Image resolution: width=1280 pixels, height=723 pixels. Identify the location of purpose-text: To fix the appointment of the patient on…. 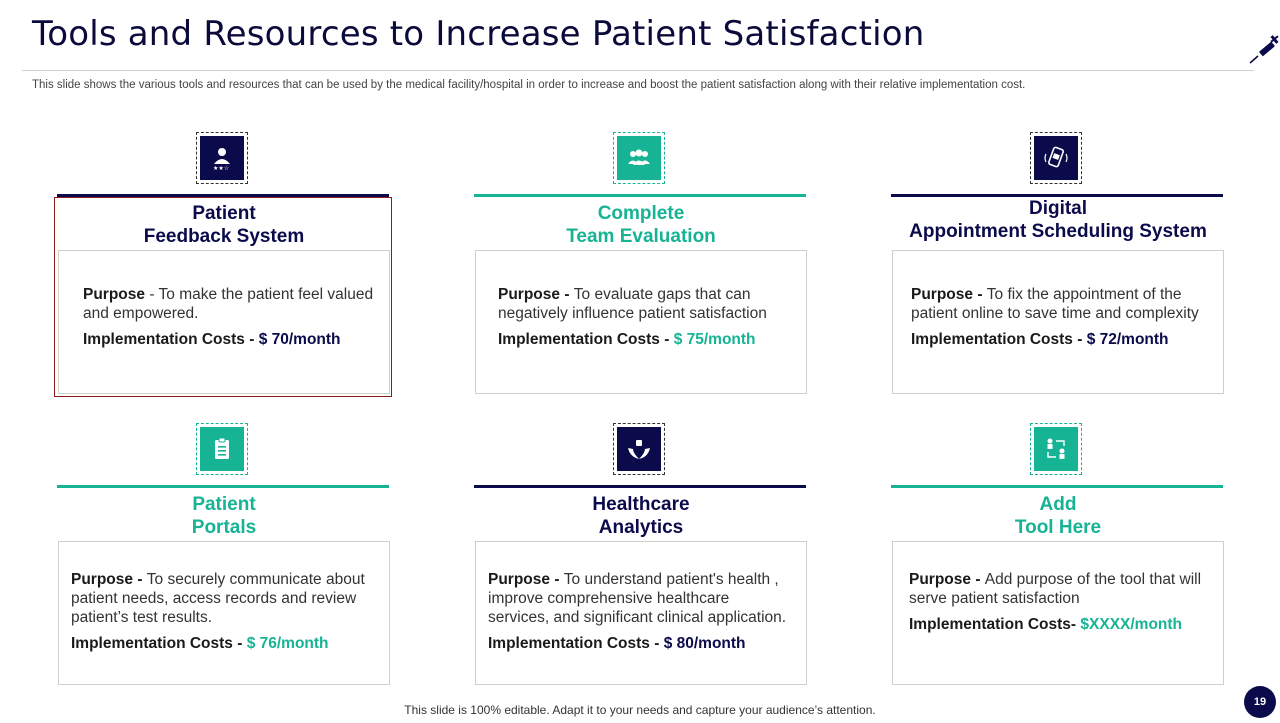
(1055, 304).